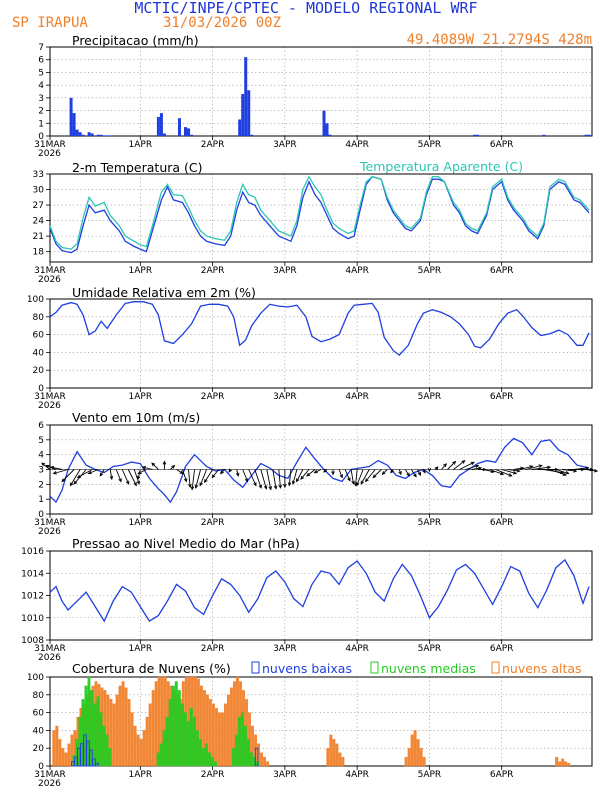 Image resolution: width=612 pixels, height=792 pixels. I want to click on y-tick-label: 27, so click(38, 206).